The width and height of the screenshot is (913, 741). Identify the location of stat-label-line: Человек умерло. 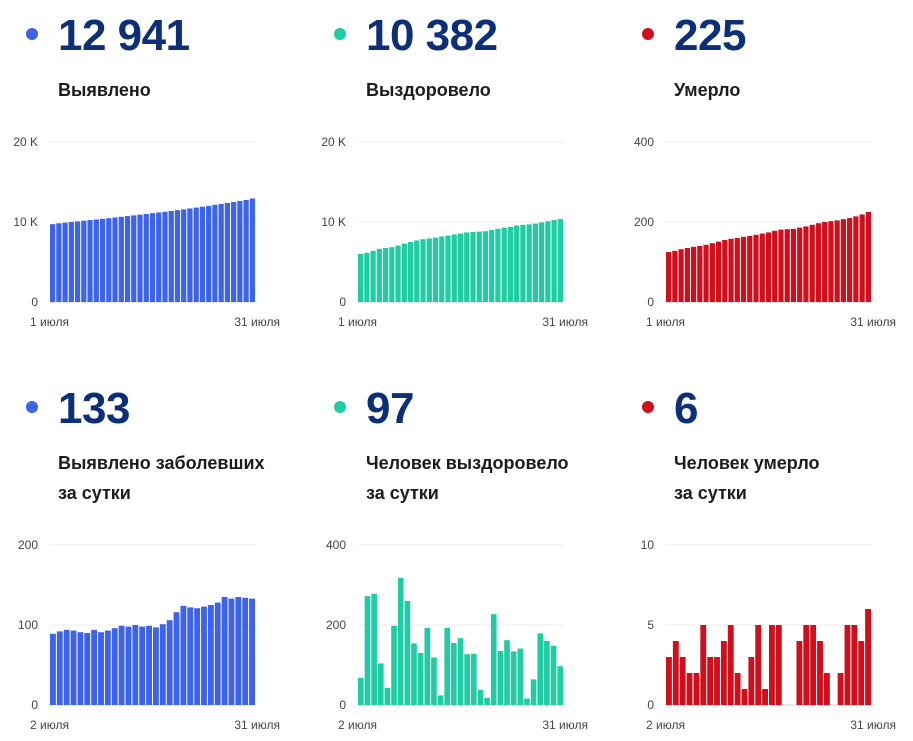
(747, 463).